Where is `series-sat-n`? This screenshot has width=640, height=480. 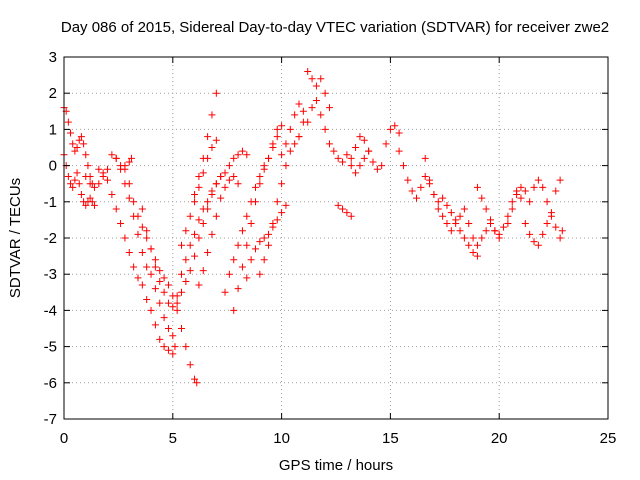
series-sat-n is located at coordinates (266, 241).